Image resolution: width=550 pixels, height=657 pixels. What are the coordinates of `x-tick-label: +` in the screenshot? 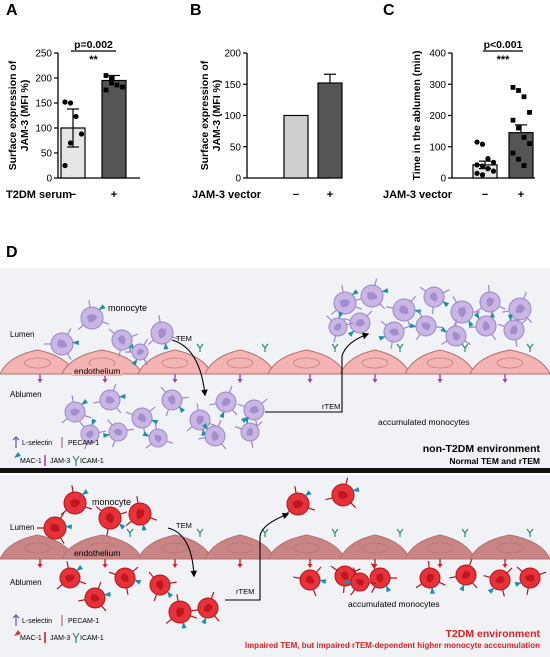 It's located at (521, 195).